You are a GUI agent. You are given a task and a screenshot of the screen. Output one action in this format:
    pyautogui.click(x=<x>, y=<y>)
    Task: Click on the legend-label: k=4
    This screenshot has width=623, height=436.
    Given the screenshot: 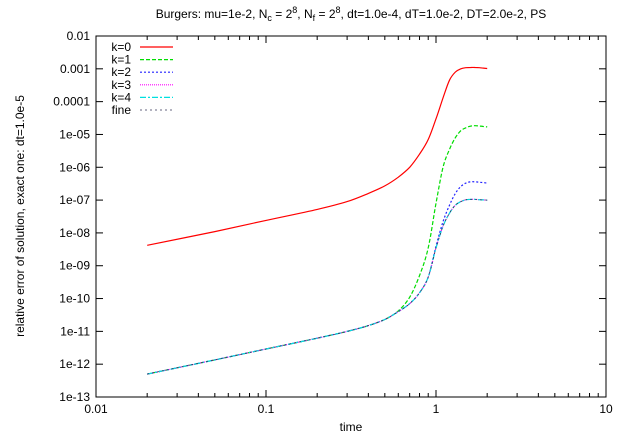 What is the action you would take?
    pyautogui.click(x=121, y=97)
    